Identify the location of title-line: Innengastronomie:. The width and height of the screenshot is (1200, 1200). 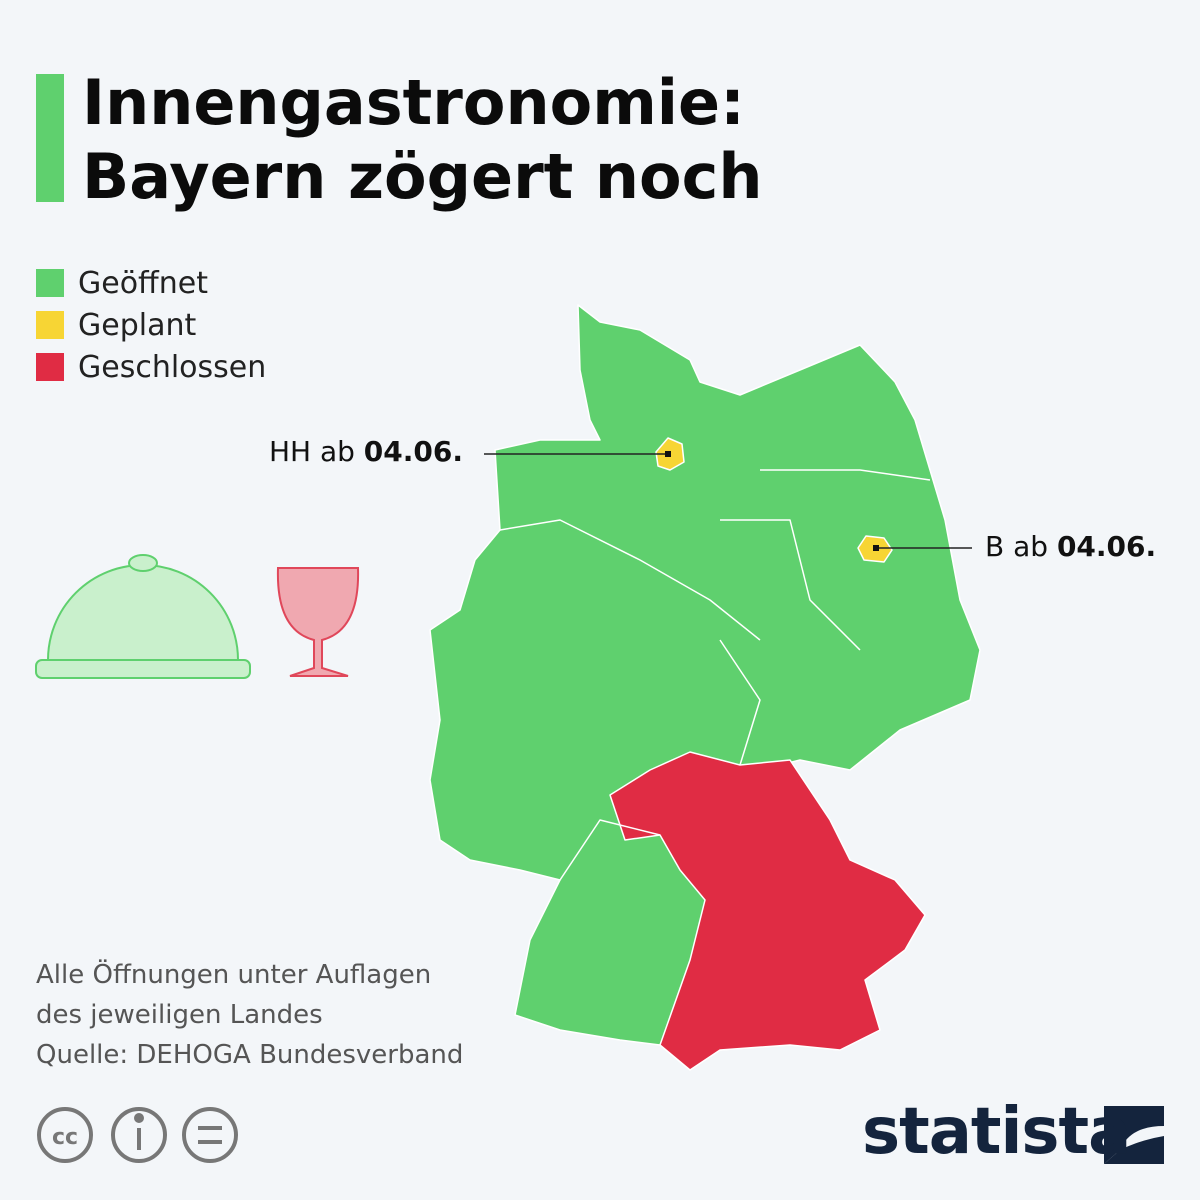
(413, 102).